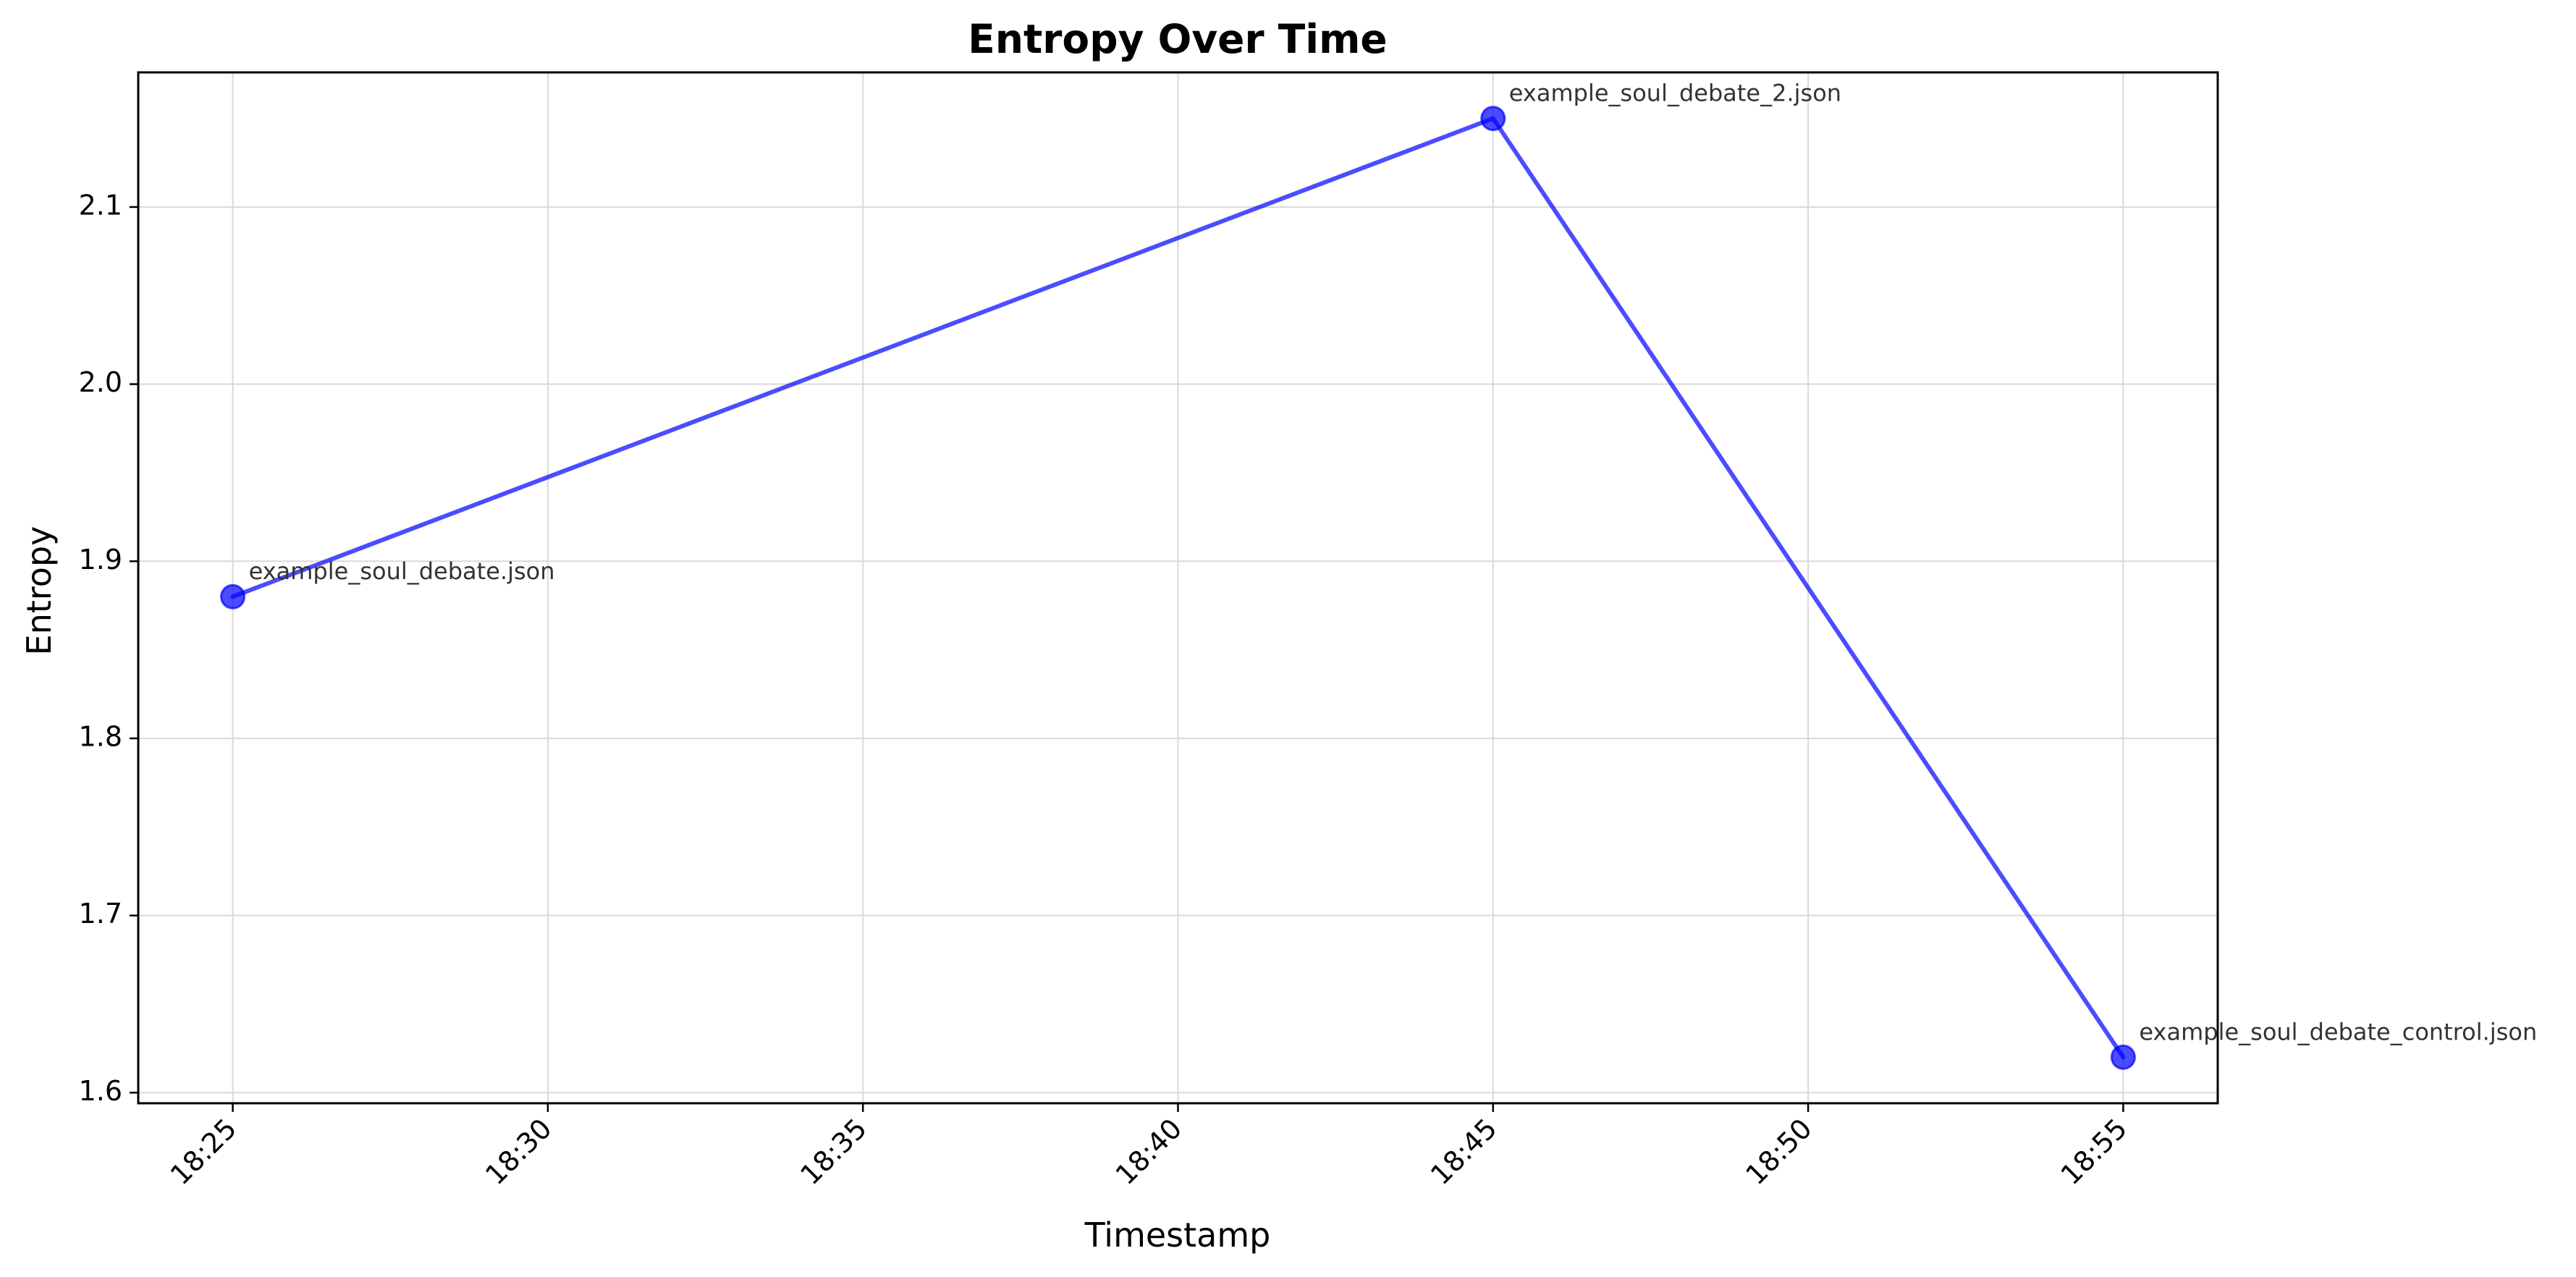  I want to click on point-annotation: example_soul_debate_control.json, so click(2338, 1031).